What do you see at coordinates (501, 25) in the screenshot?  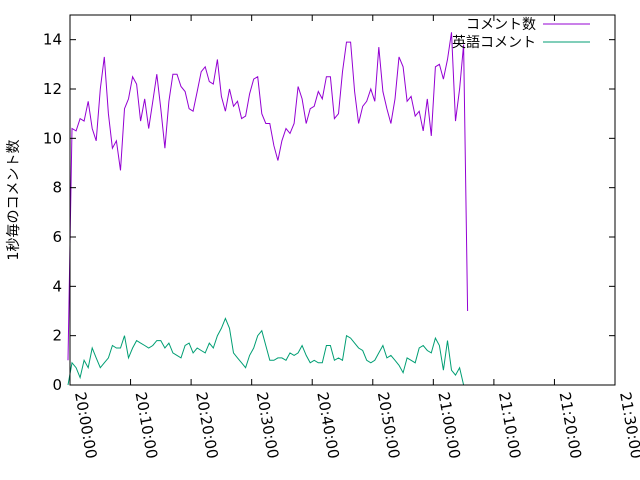 I see `legend-label-0: コメント数` at bounding box center [501, 25].